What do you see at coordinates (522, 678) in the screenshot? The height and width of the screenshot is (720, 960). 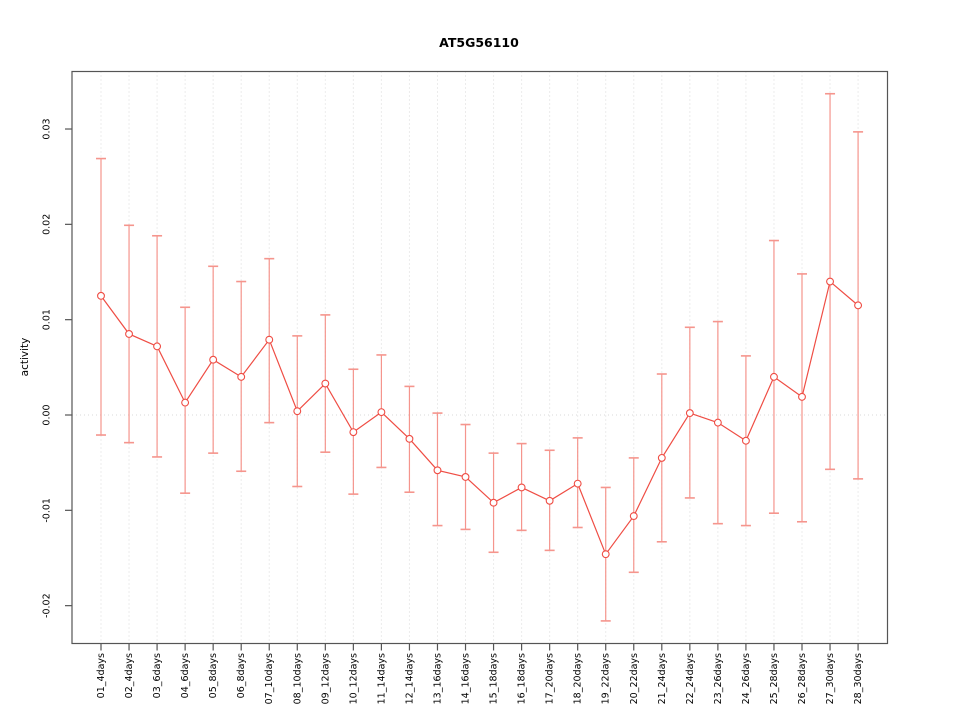 I see `x-tick-label: 16_18days` at bounding box center [522, 678].